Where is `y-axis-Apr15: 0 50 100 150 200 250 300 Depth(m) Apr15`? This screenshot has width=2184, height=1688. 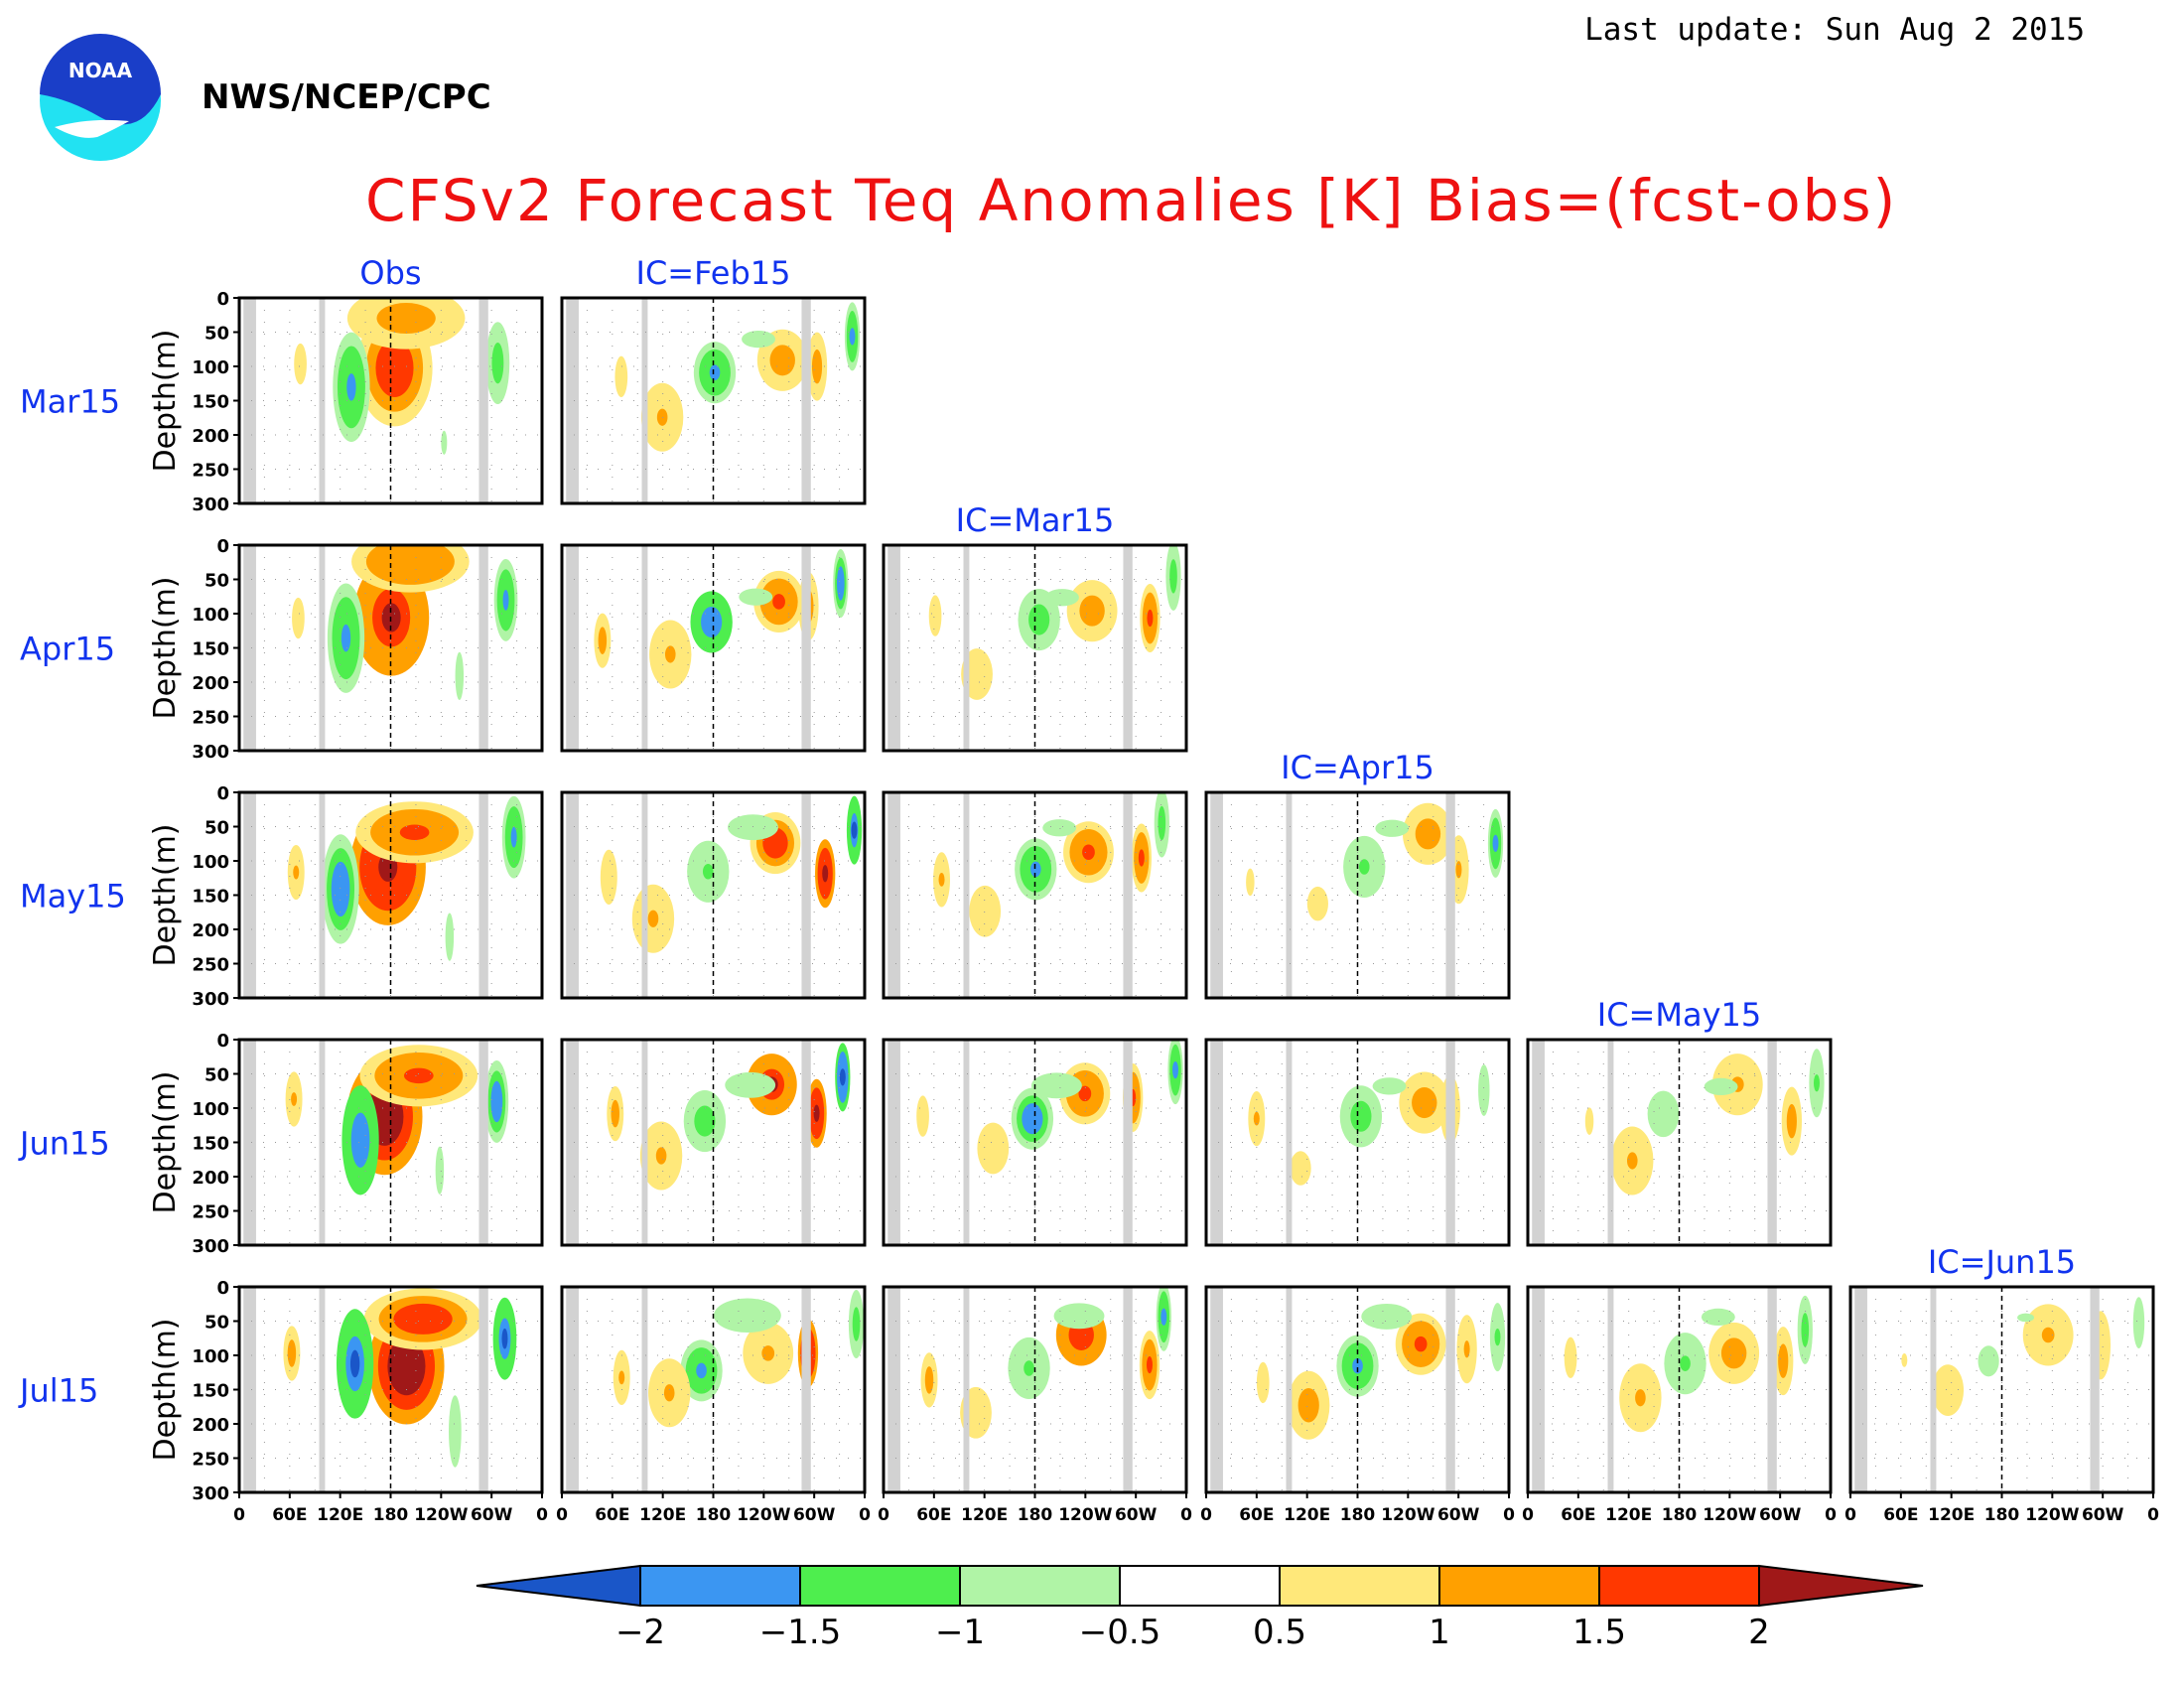 y-axis-Apr15: 0 50 100 150 200 250 300 Depth(m) Apr15 is located at coordinates (129, 649).